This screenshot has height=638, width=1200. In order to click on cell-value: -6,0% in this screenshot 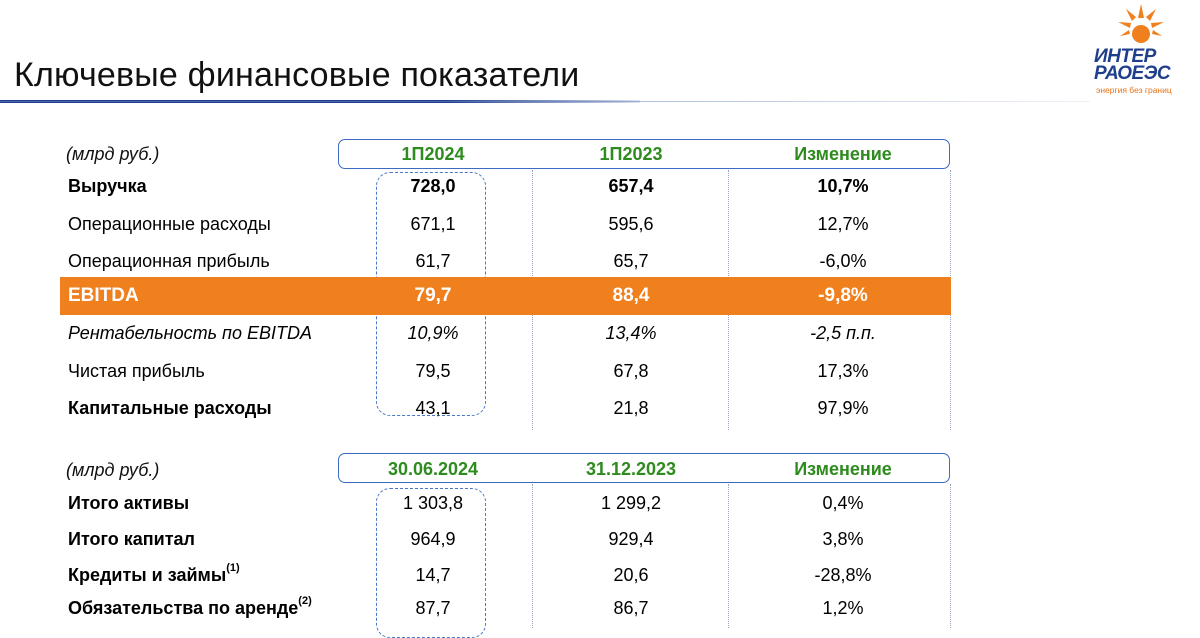, I will do `click(843, 261)`.